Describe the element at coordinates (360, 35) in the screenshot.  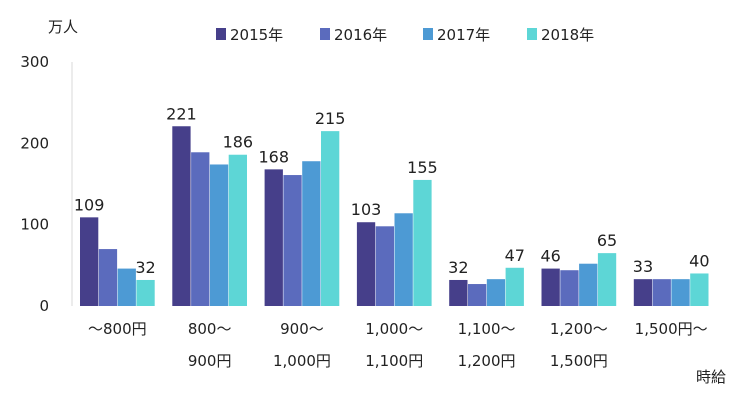
I see `legend-label: 2016年` at that location.